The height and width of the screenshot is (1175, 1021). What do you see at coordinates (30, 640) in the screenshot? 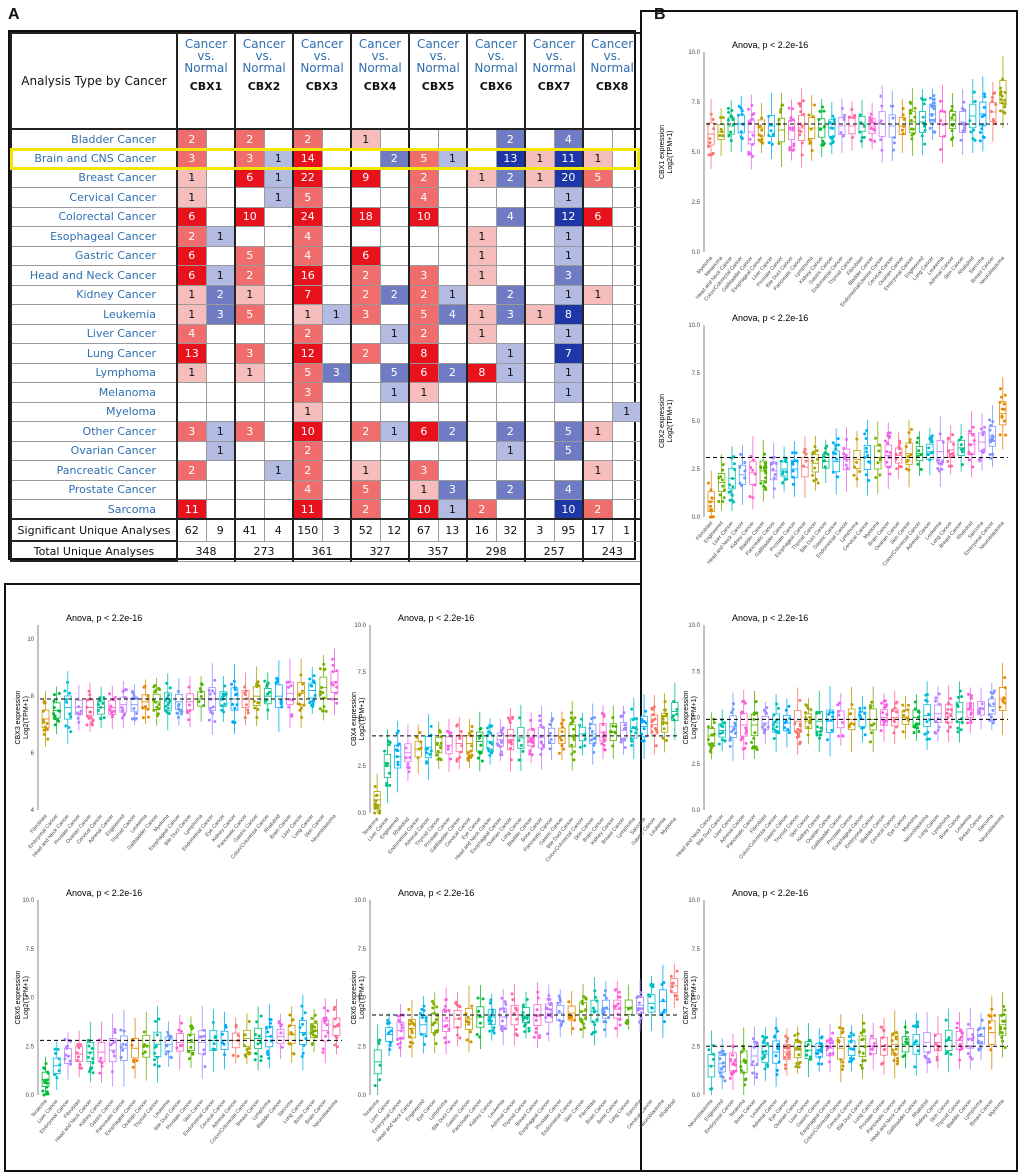
I see `y-tick-label: 10` at bounding box center [30, 640].